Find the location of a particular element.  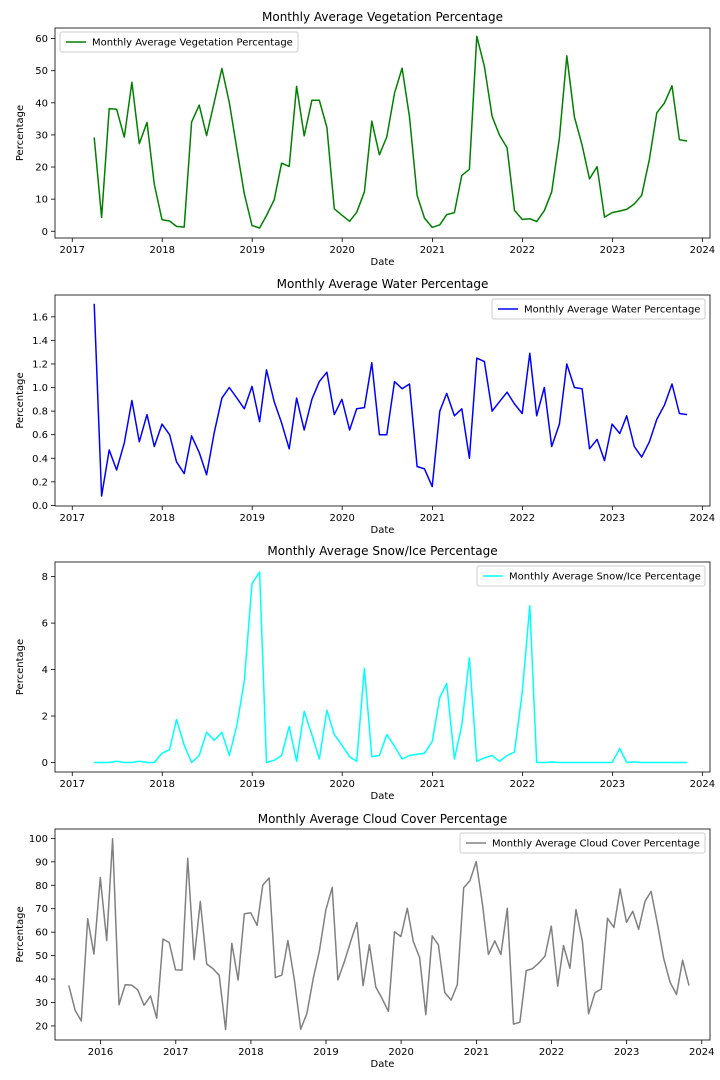

legend-label: Monthly Average Cloud Cover Percentage is located at coordinates (596, 844).